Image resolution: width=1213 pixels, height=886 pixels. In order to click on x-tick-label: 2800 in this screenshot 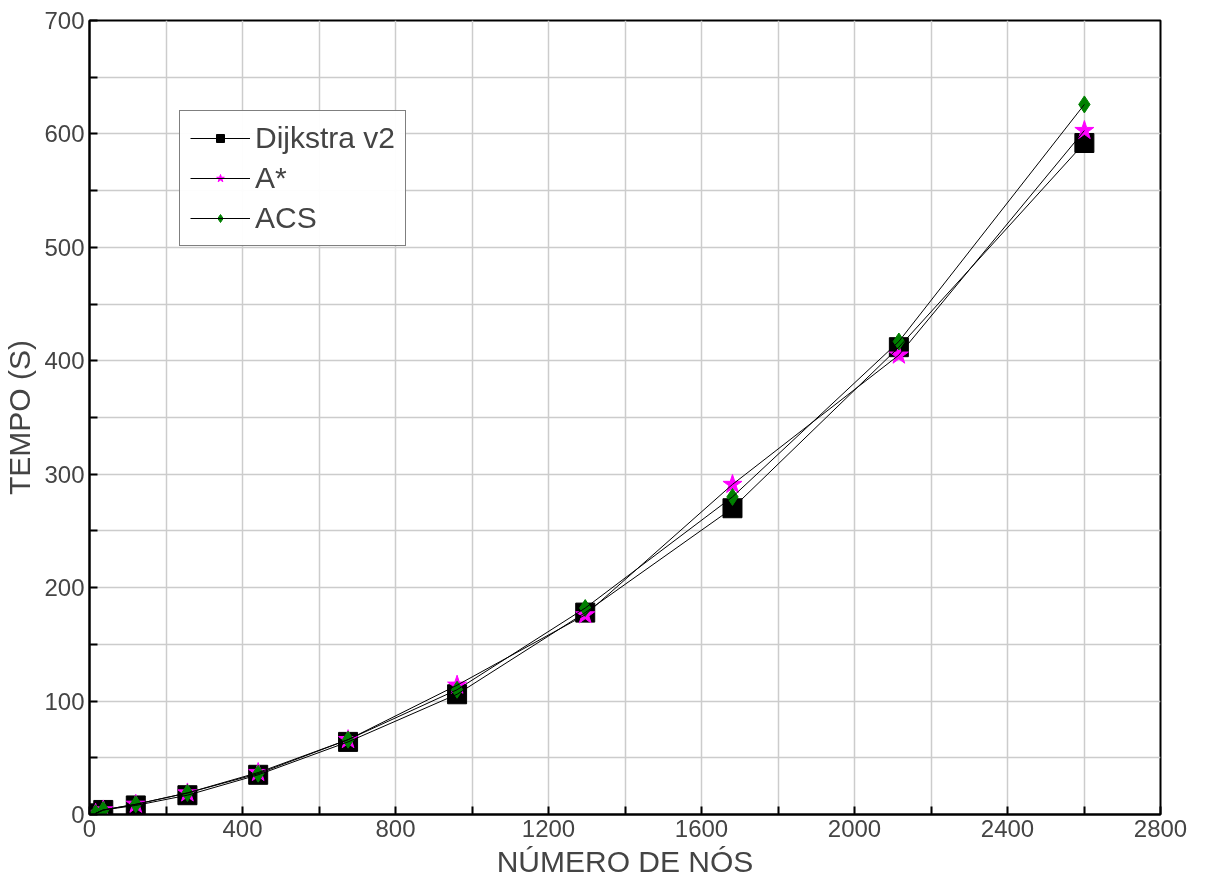, I will do `click(1160, 828)`.